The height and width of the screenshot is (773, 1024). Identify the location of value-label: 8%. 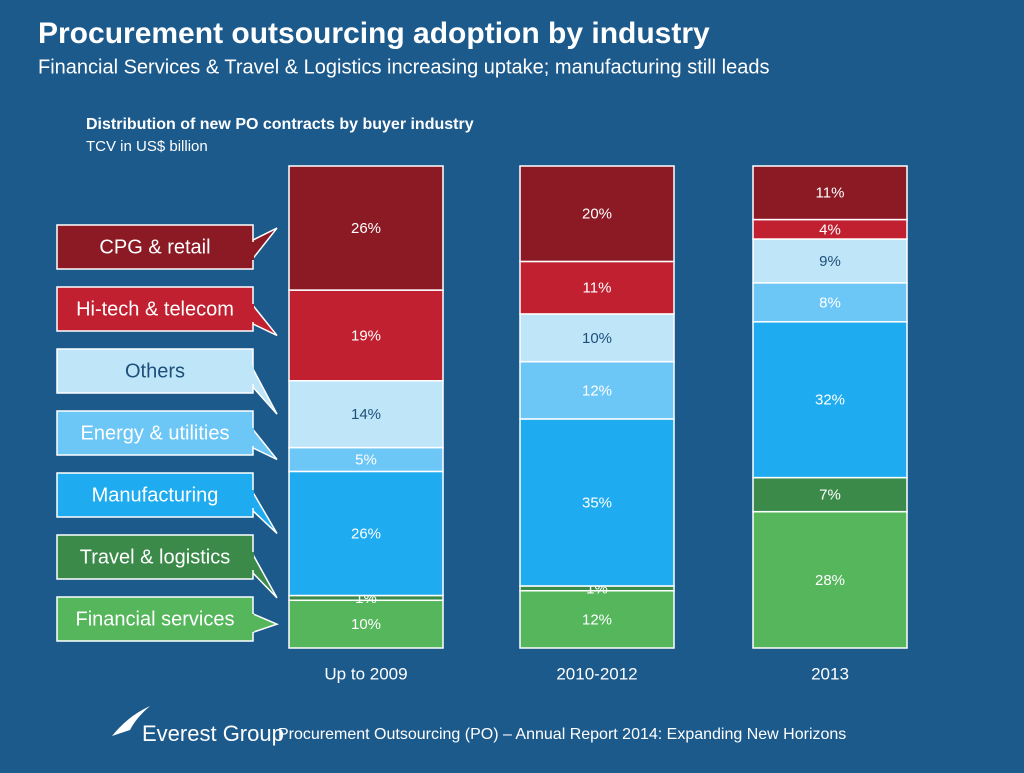
(830, 302).